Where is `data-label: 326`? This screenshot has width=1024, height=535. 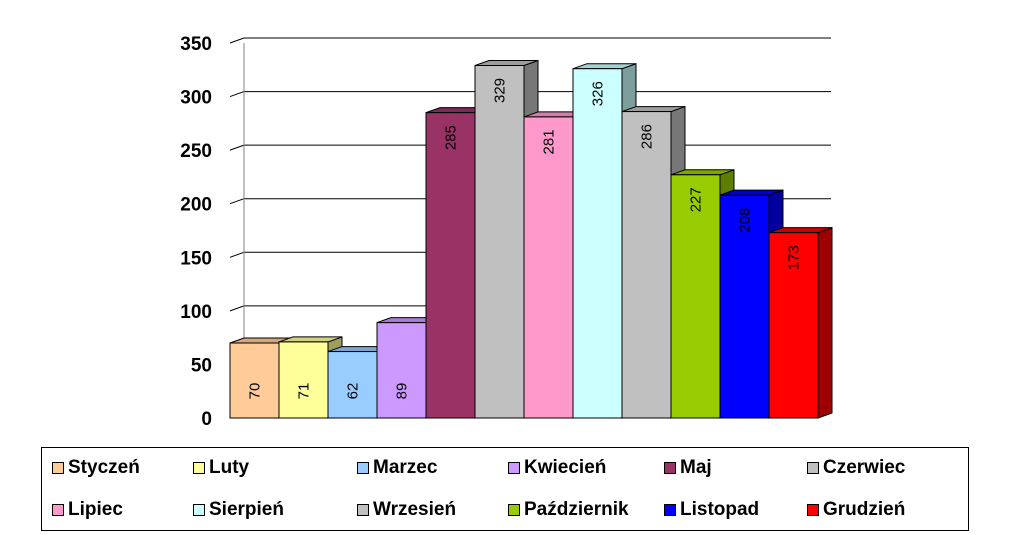
data-label: 326 is located at coordinates (597, 93).